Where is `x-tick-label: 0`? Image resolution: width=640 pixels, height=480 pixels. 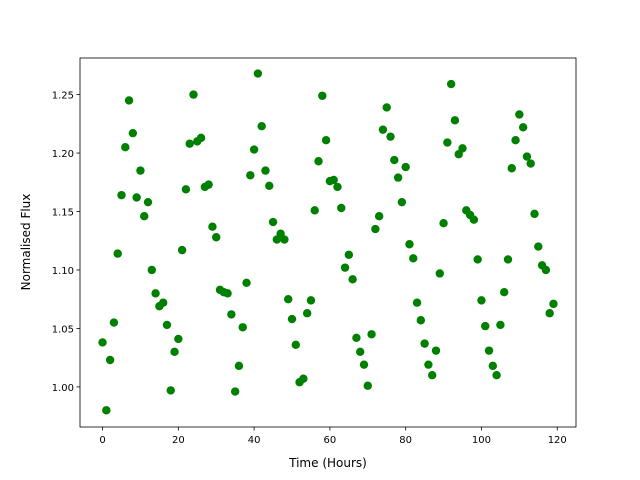 x-tick-label: 0 is located at coordinates (102, 440).